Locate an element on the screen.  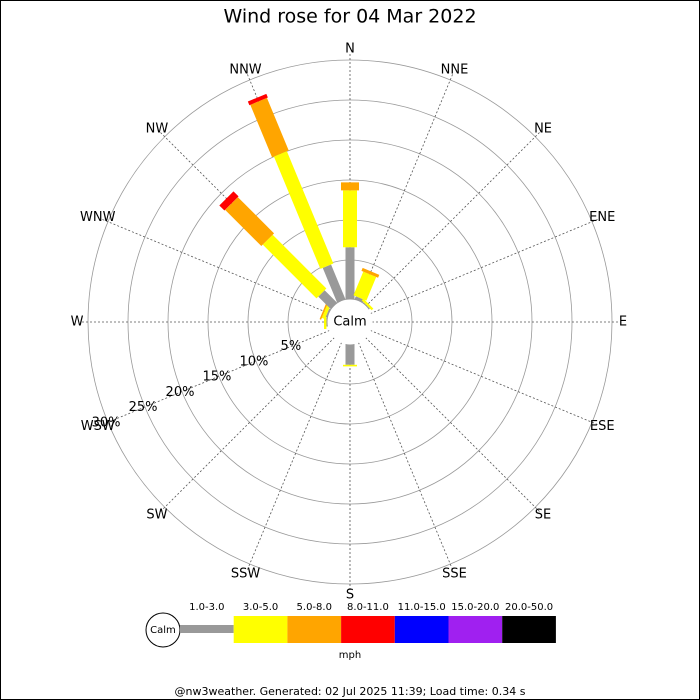
calm-label: Calm is located at coordinates (349, 322).